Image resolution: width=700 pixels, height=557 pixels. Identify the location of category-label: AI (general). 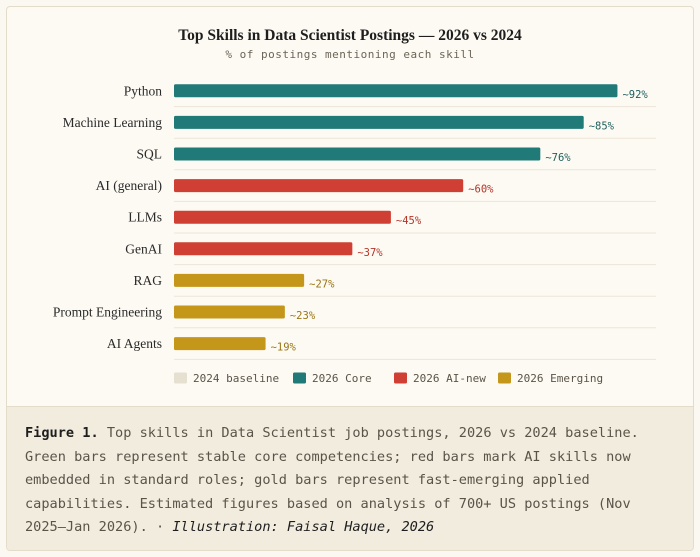
(129, 185).